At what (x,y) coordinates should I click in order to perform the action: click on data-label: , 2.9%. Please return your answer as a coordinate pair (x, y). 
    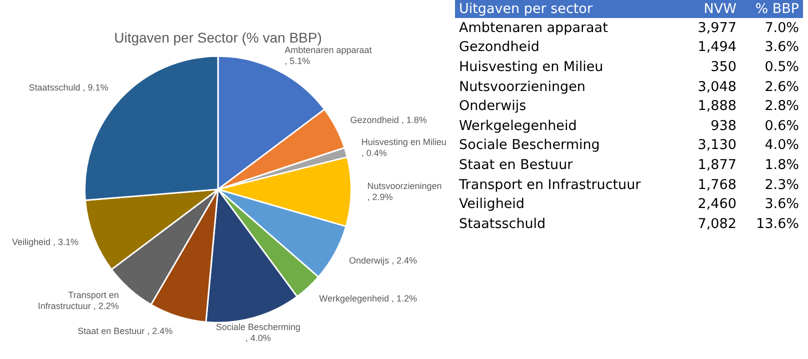
    Looking at the image, I should click on (380, 197).